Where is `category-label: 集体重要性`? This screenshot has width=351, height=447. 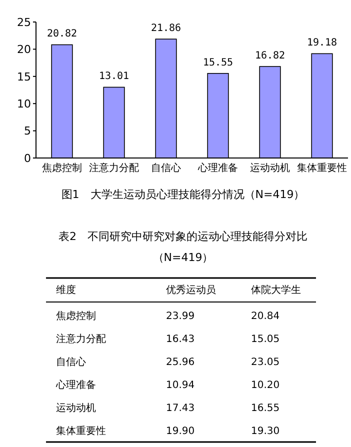
category-label: 集体重要性 is located at coordinates (81, 431).